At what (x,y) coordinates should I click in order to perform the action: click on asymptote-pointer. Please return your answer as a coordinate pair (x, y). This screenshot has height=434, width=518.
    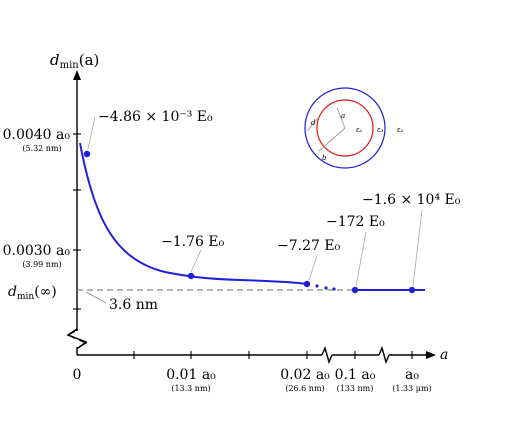
    Looking at the image, I should click on (96, 297).